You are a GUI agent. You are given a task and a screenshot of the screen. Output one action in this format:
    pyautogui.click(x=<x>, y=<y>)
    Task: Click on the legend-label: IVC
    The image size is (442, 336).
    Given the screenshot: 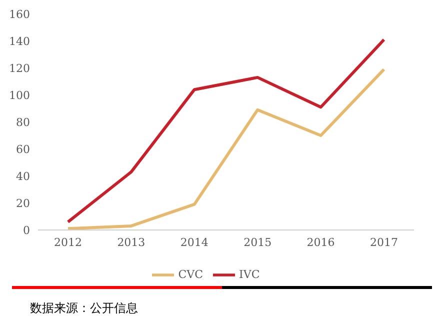 What is the action you would take?
    pyautogui.click(x=249, y=274)
    